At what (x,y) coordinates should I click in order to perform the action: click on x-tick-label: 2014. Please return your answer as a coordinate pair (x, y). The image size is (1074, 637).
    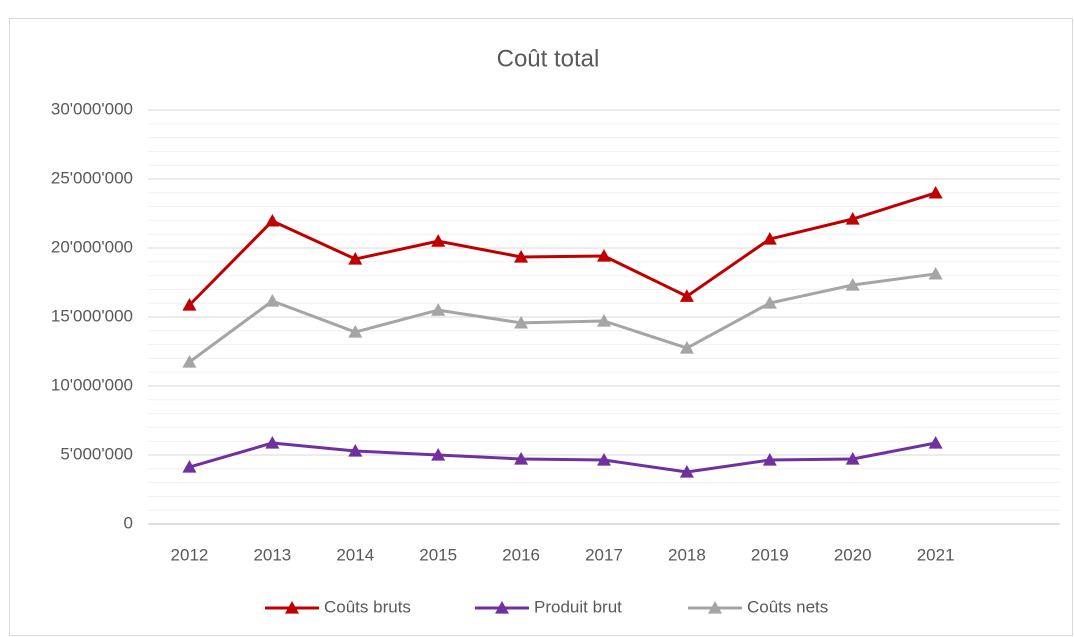
    Looking at the image, I should click on (355, 554).